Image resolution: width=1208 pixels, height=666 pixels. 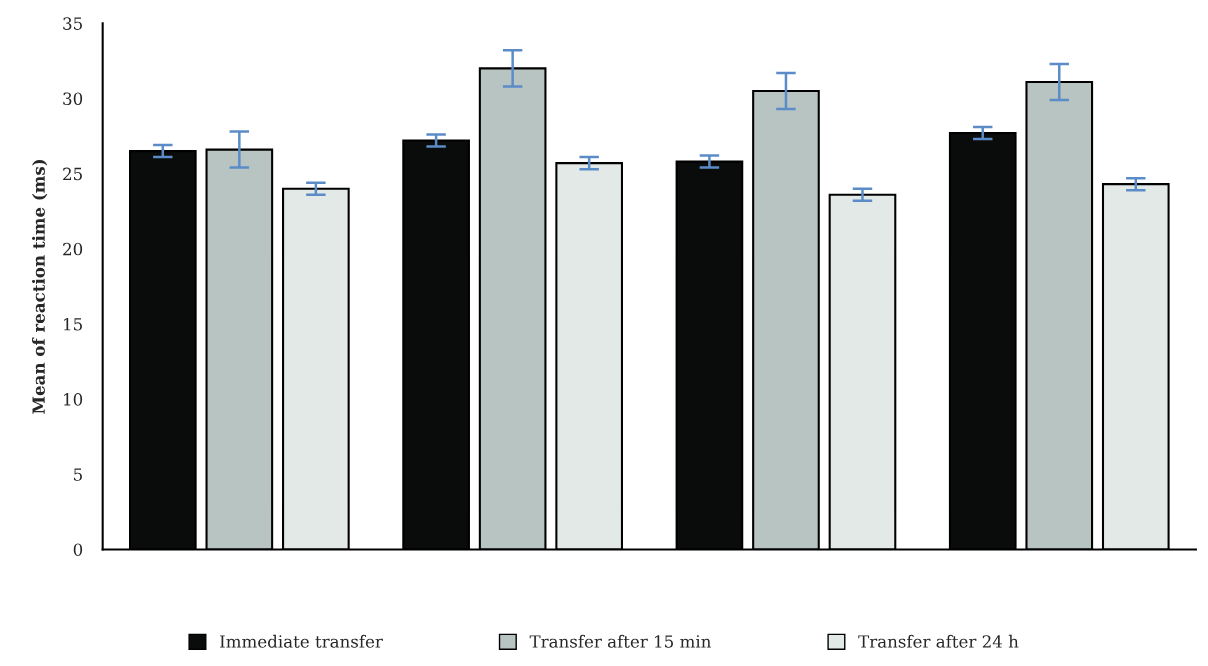 What do you see at coordinates (73, 399) in the screenshot?
I see `y-tick-label: 10` at bounding box center [73, 399].